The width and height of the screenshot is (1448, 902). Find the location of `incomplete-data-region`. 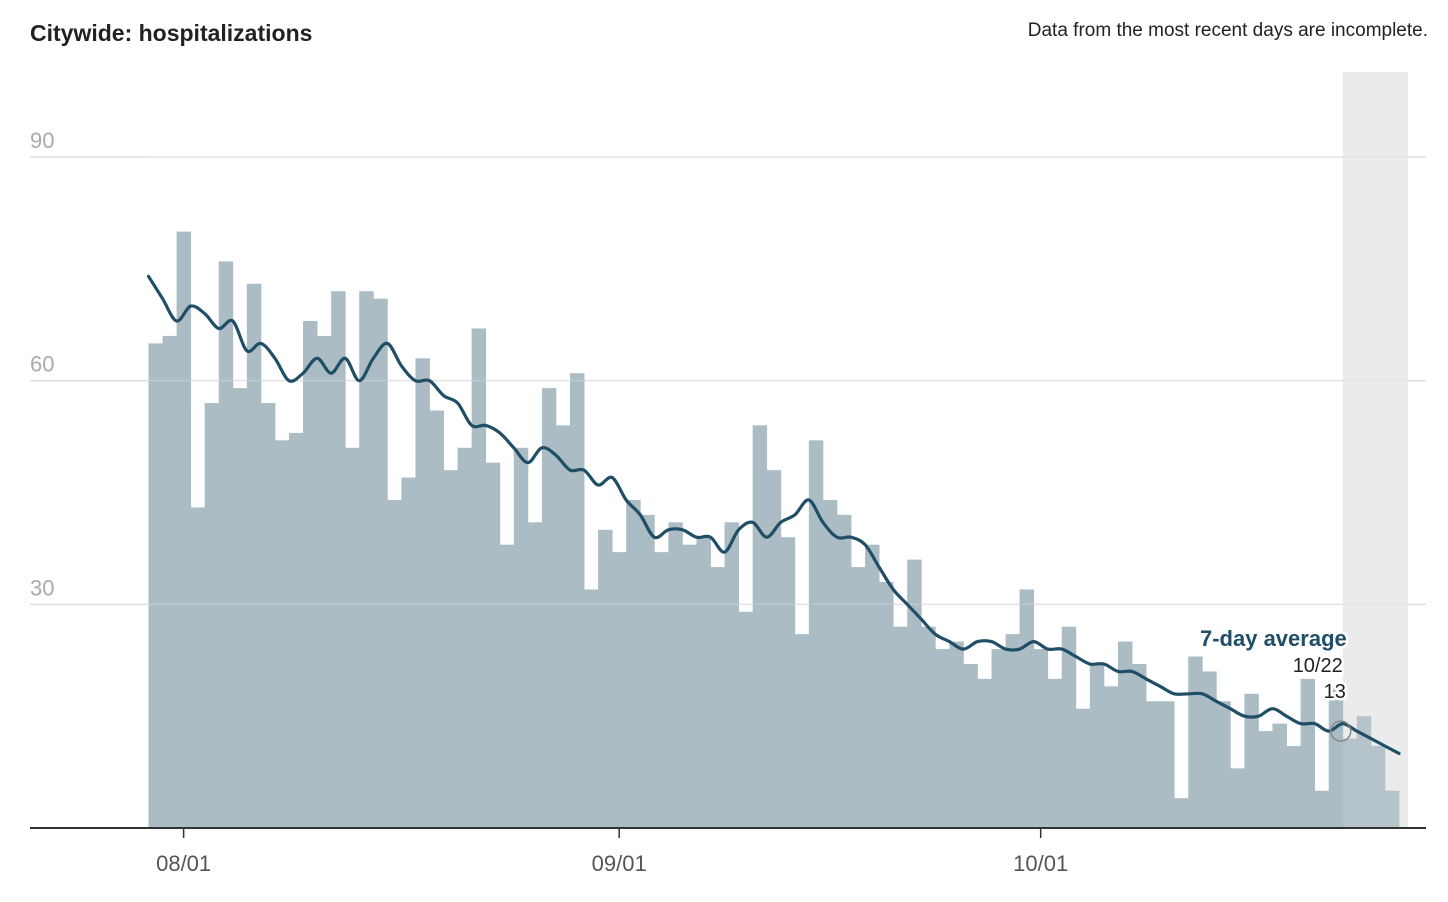

incomplete-data-region is located at coordinates (1375, 450).